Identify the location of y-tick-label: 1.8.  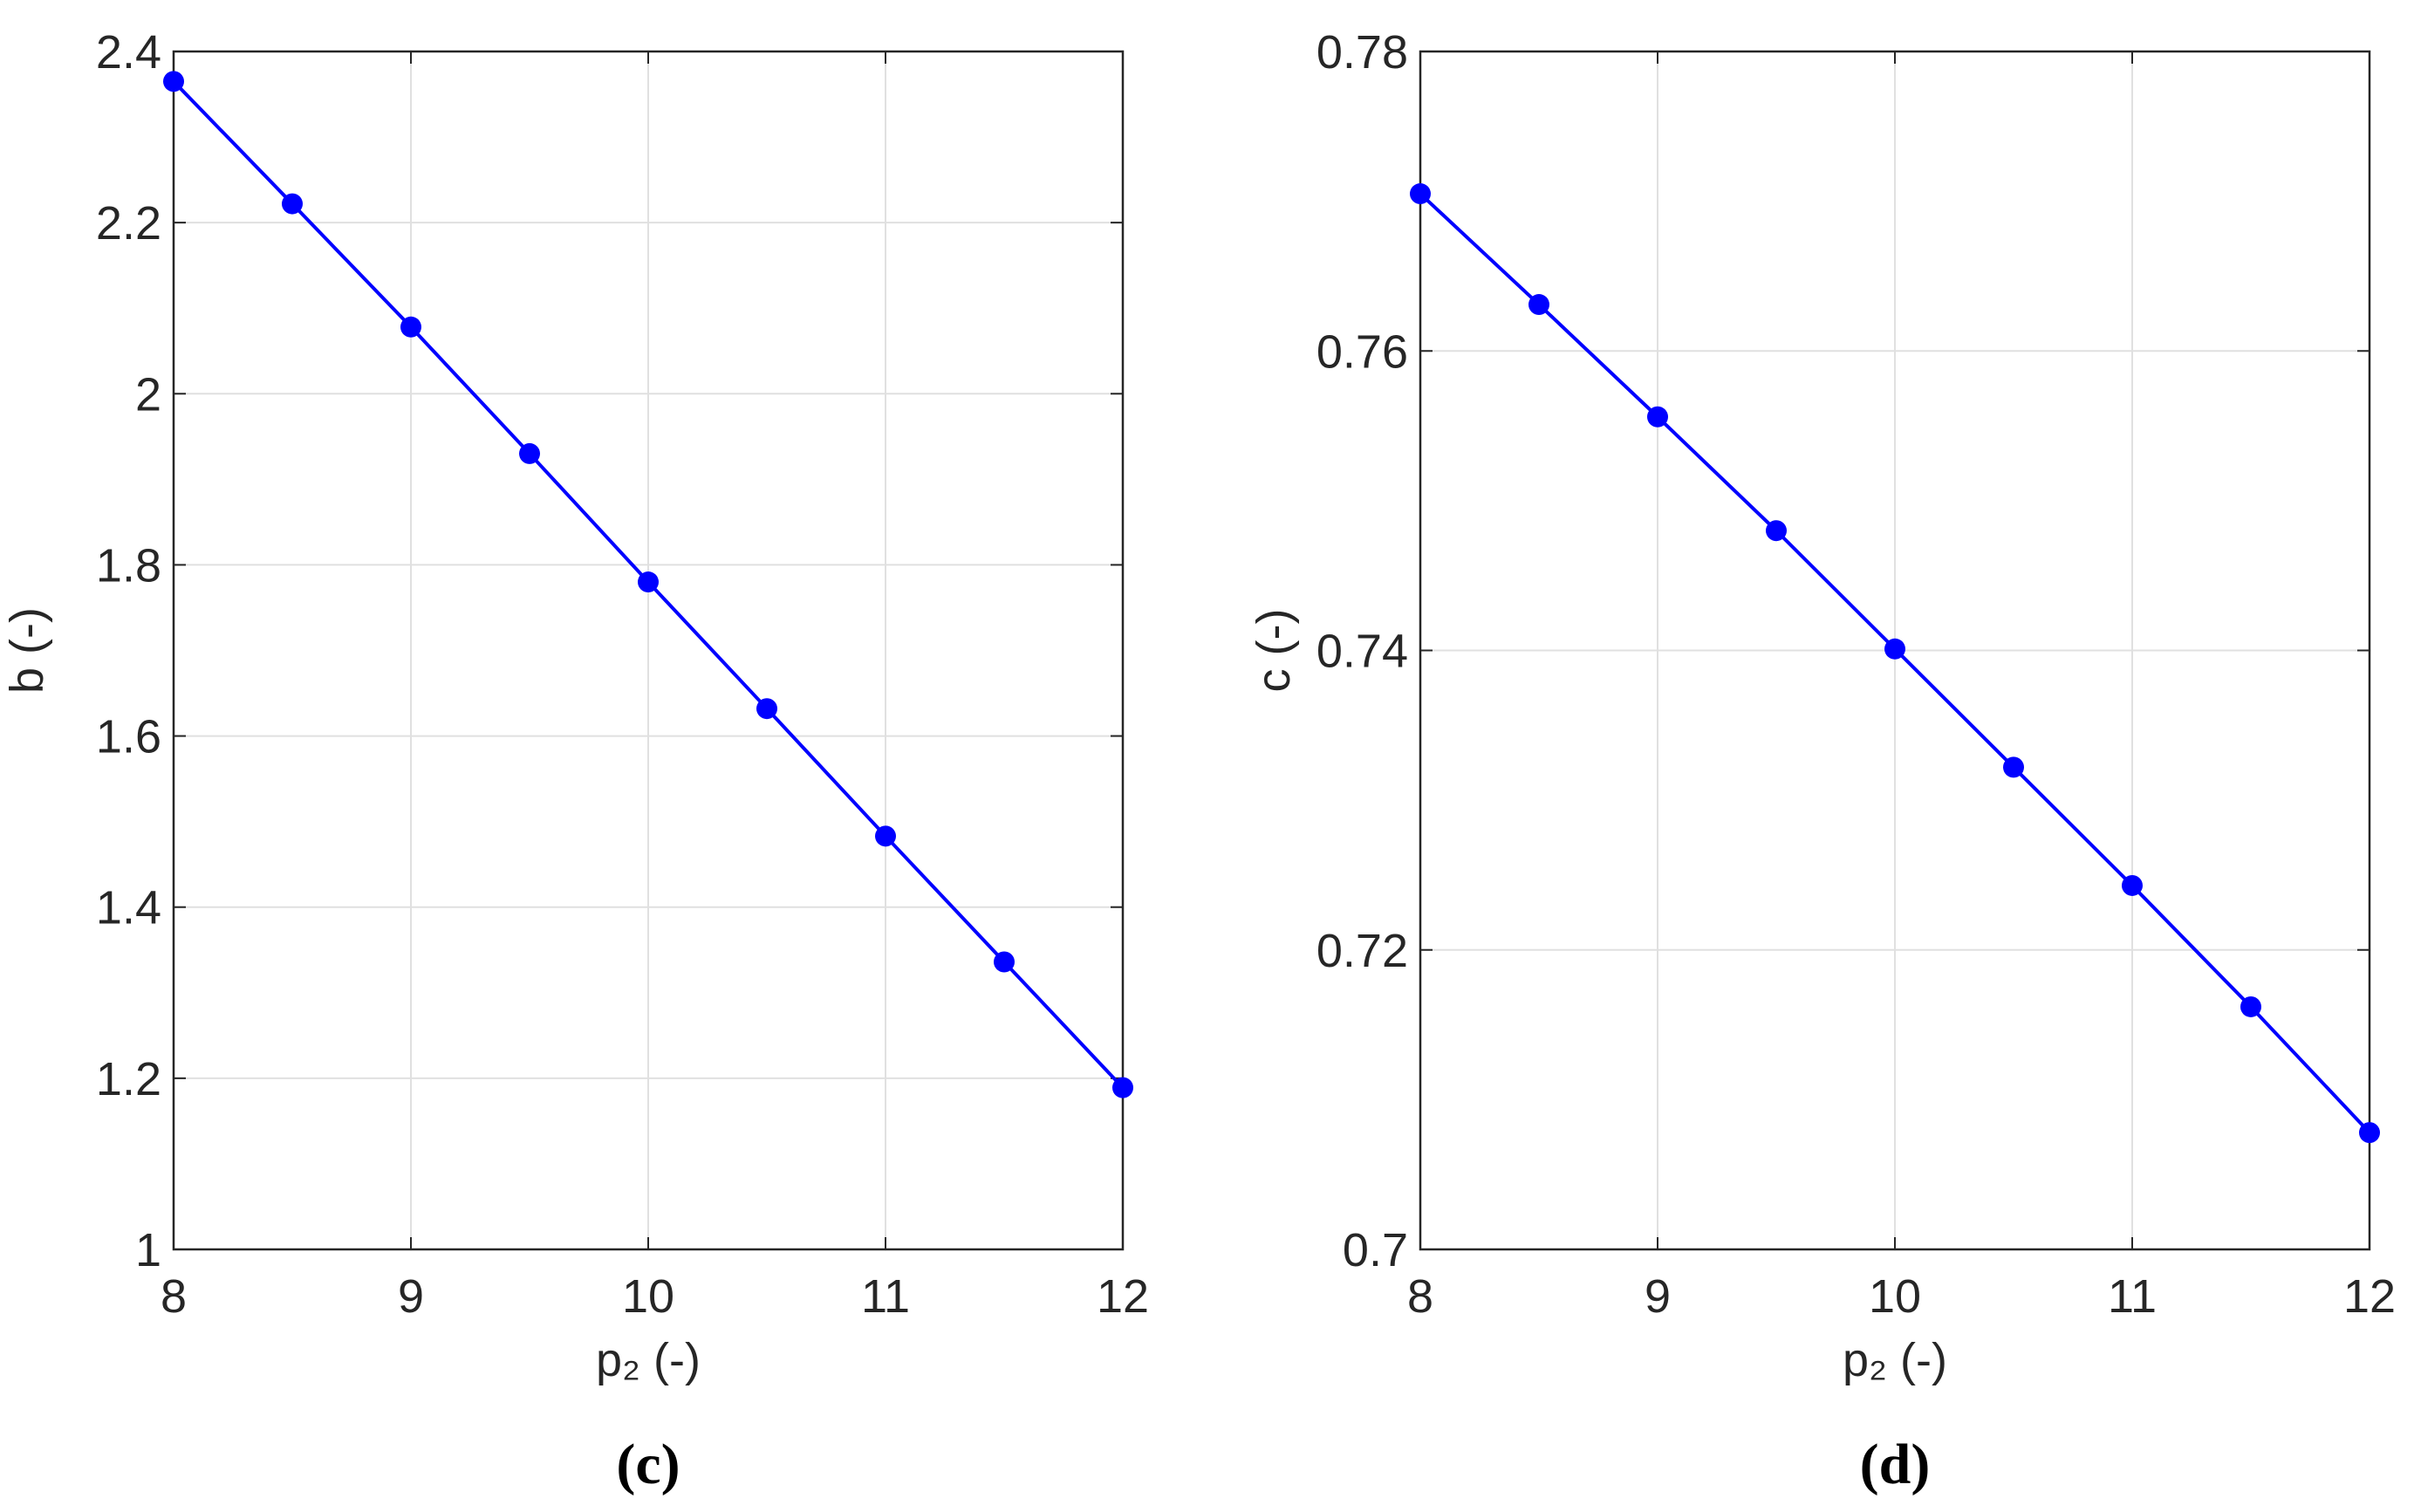
(128, 565).